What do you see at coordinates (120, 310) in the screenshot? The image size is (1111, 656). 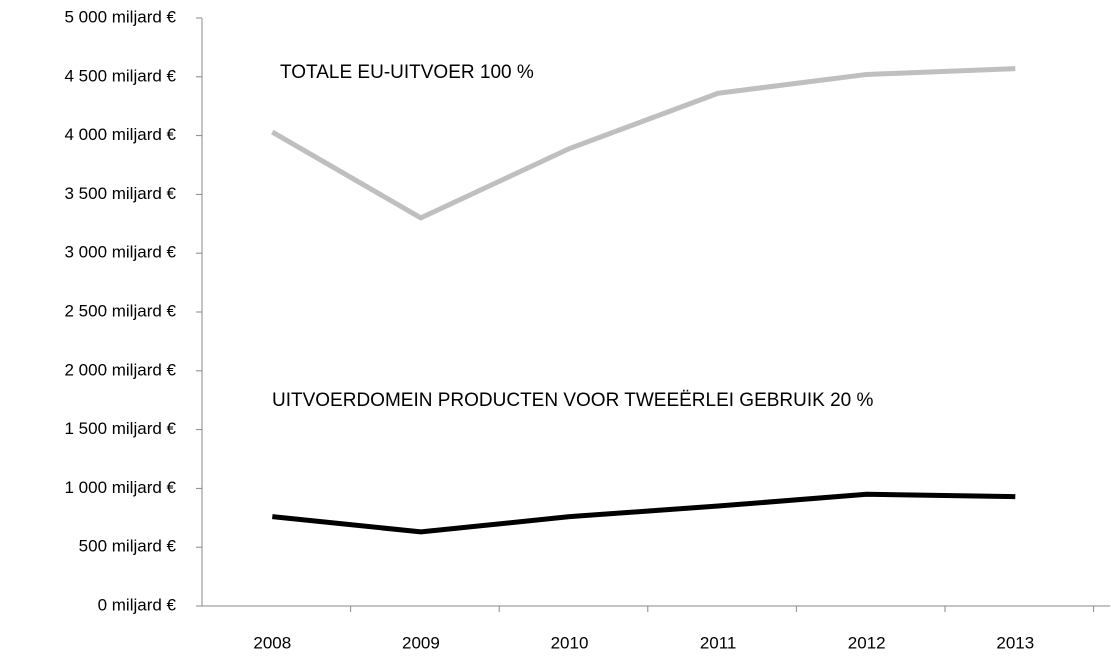 I see `y-tick-label: 2 500 miljard €` at bounding box center [120, 310].